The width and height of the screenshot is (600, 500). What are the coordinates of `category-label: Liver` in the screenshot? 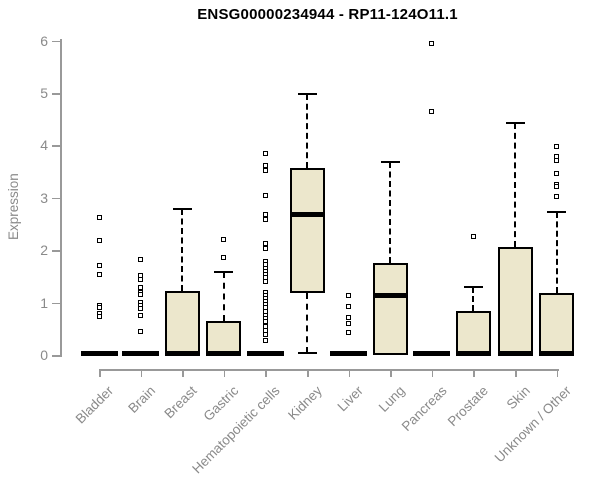 It's located at (350, 399).